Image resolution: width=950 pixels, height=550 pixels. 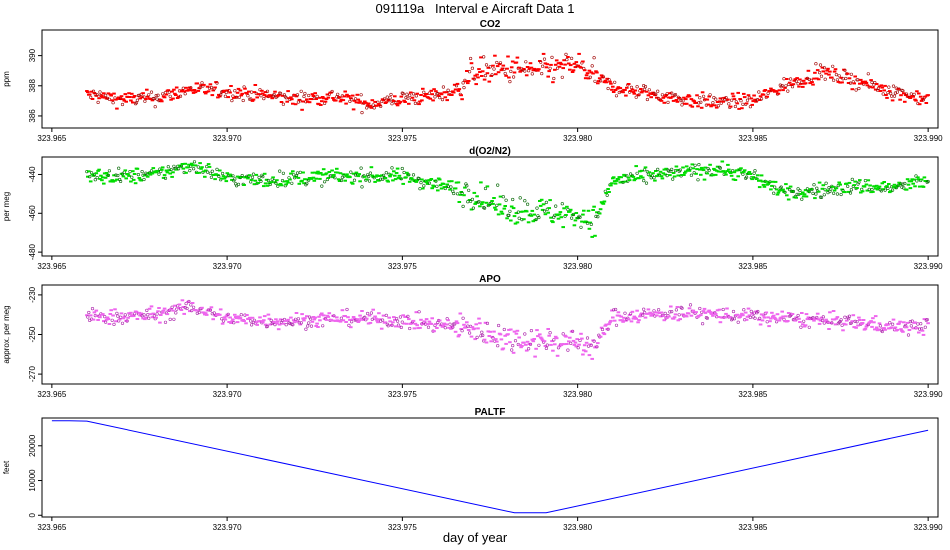 What do you see at coordinates (227, 394) in the screenshot?
I see `x-tick-label: 323.970` at bounding box center [227, 394].